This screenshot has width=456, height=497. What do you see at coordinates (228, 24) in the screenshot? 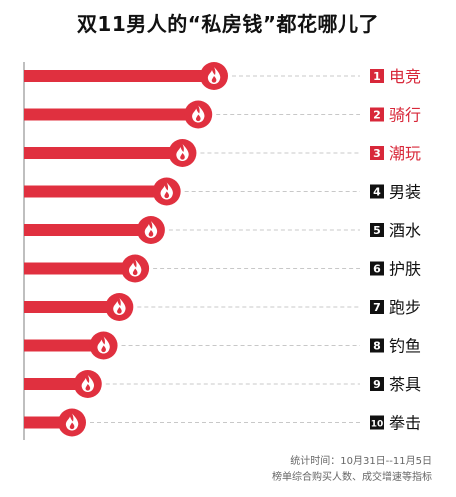
I see `chart-title: 双11男人的“私房钱”都花哪儿了` at bounding box center [228, 24].